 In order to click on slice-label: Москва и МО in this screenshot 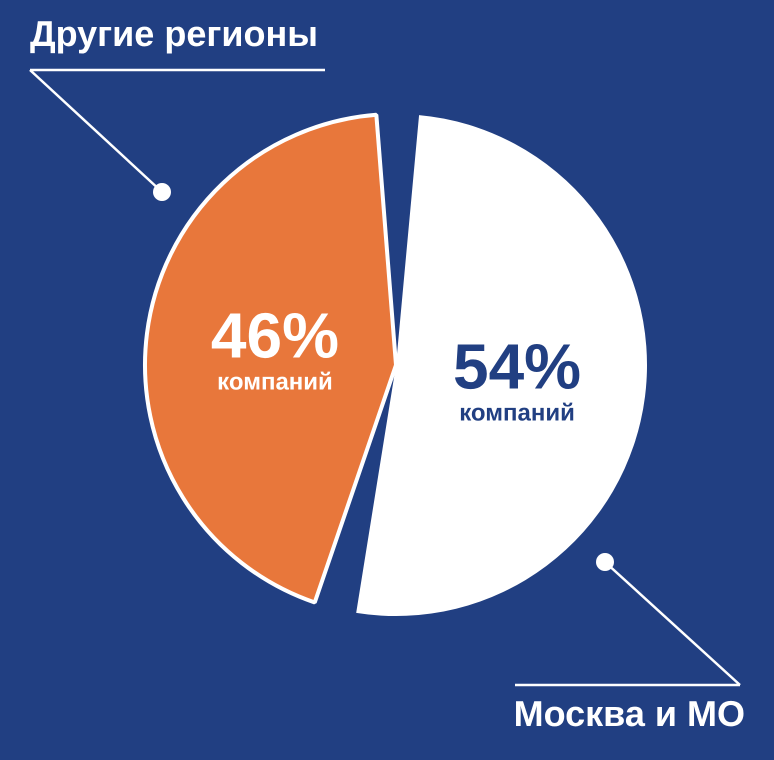, I will do `click(629, 713)`.